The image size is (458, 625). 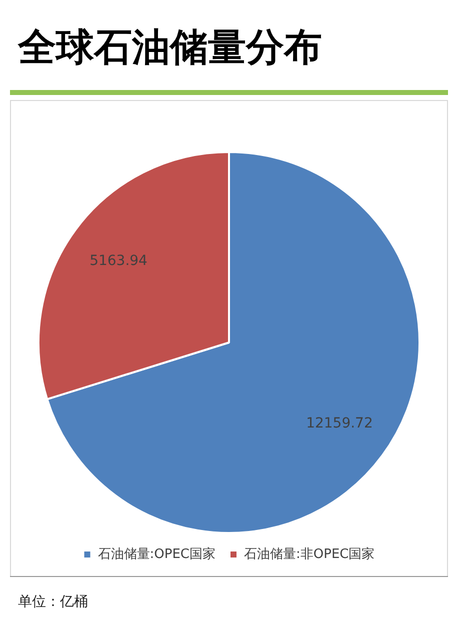 I want to click on data-label: 12159.72, so click(x=339, y=423).